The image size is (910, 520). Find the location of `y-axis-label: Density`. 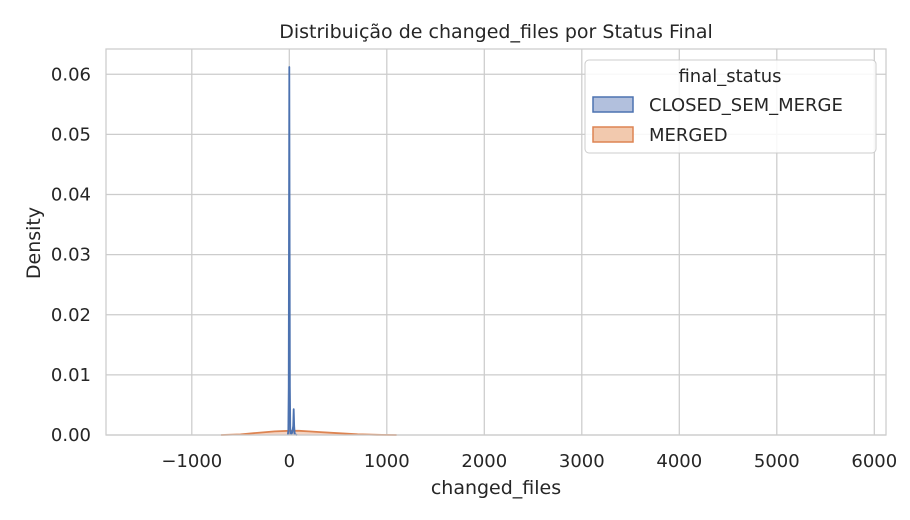

y-axis-label: Density is located at coordinates (34, 243).